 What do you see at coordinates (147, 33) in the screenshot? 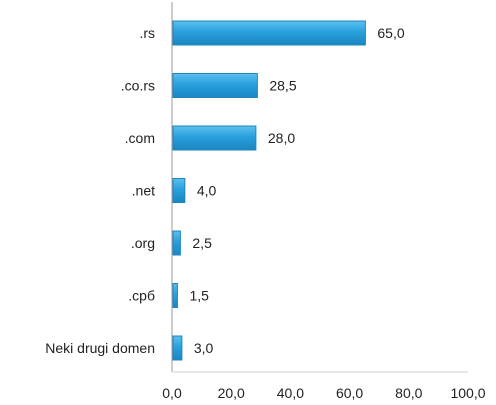
I see `category-label-0: .rs` at bounding box center [147, 33].